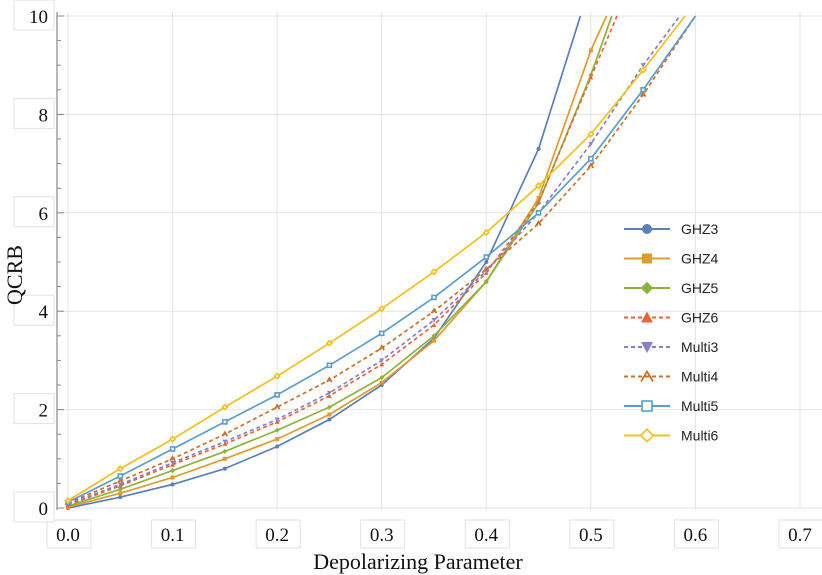 This screenshot has height=575, width=822. I want to click on legend-label: GHZ3, so click(700, 229).